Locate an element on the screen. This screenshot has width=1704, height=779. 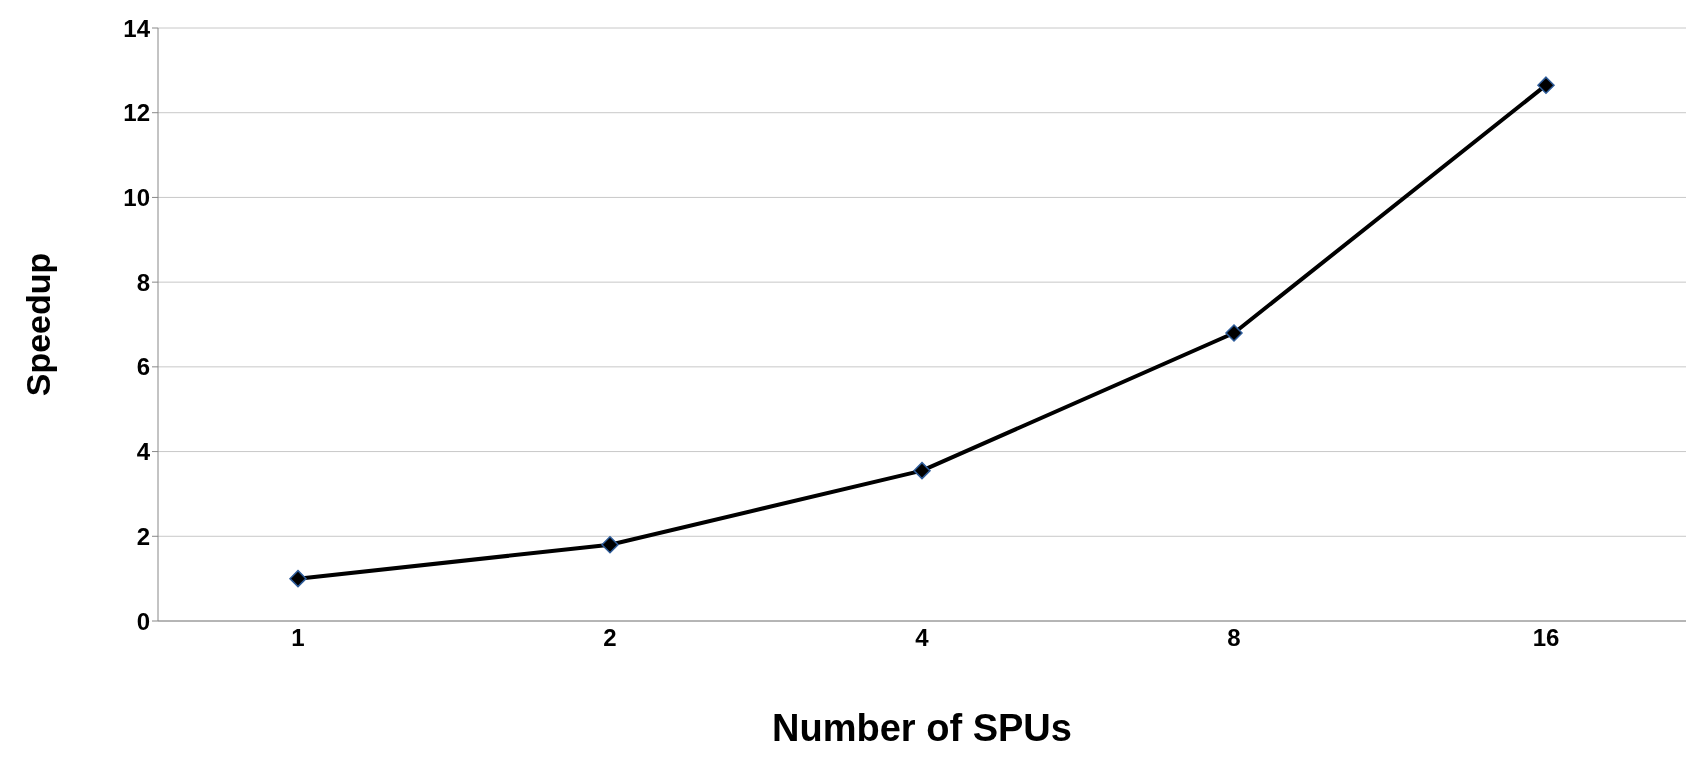
y-tick-label: 2 is located at coordinates (143, 536).